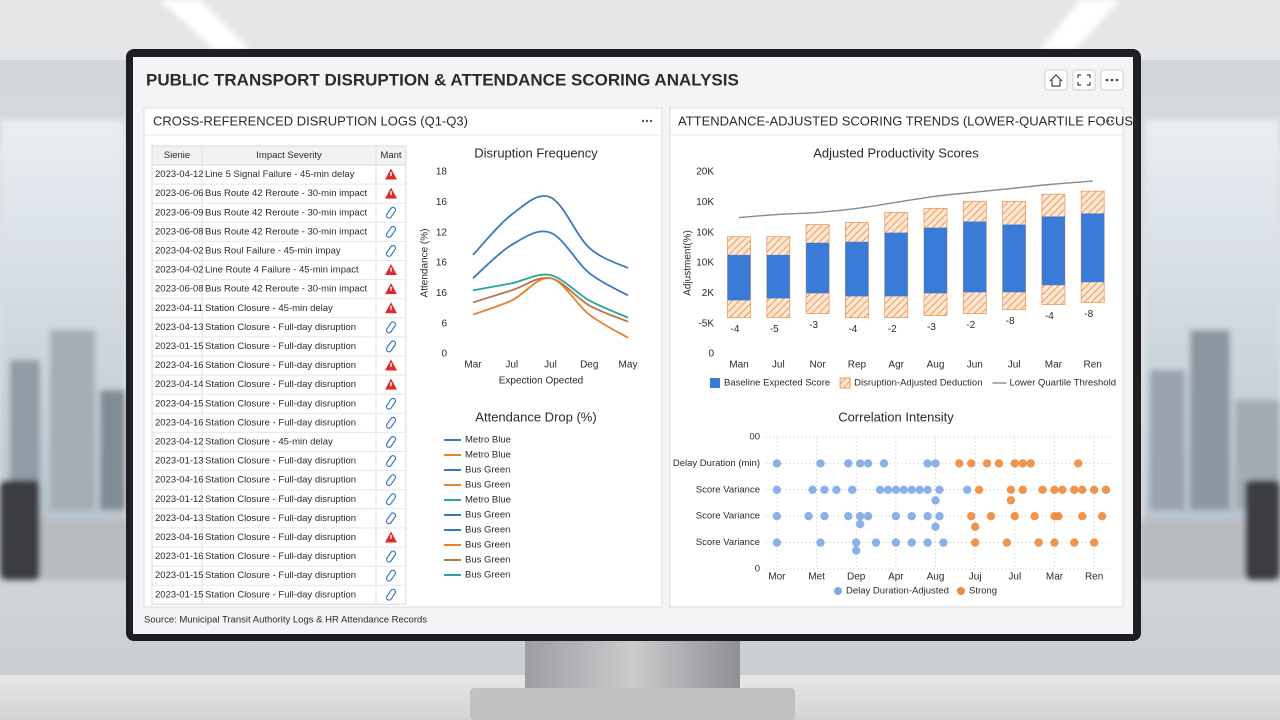 The image size is (1280, 720). What do you see at coordinates (711, 354) in the screenshot?
I see `y-tick-label: 0` at bounding box center [711, 354].